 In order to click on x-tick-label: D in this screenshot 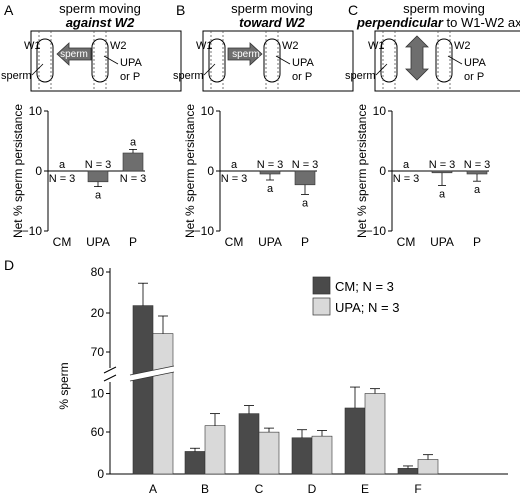, I will do `click(312, 489)`.